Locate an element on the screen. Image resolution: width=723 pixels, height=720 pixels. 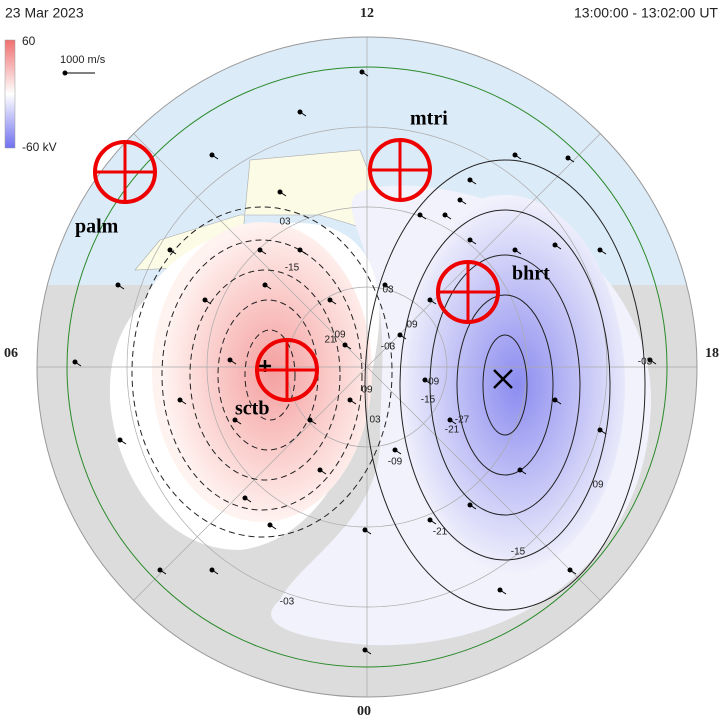
colorbar-max: 60 is located at coordinates (29, 41).